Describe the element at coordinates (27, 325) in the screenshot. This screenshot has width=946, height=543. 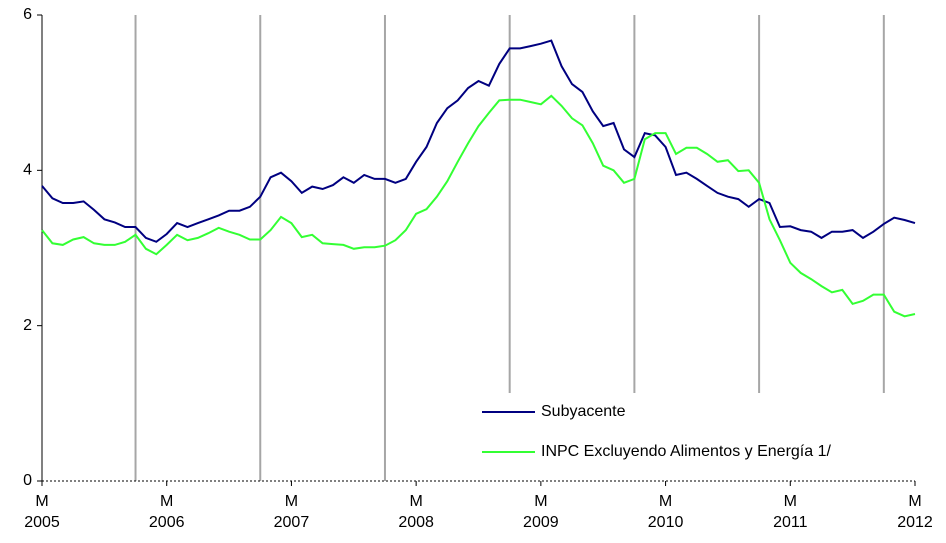
I see `y-tick-label: 2` at that location.